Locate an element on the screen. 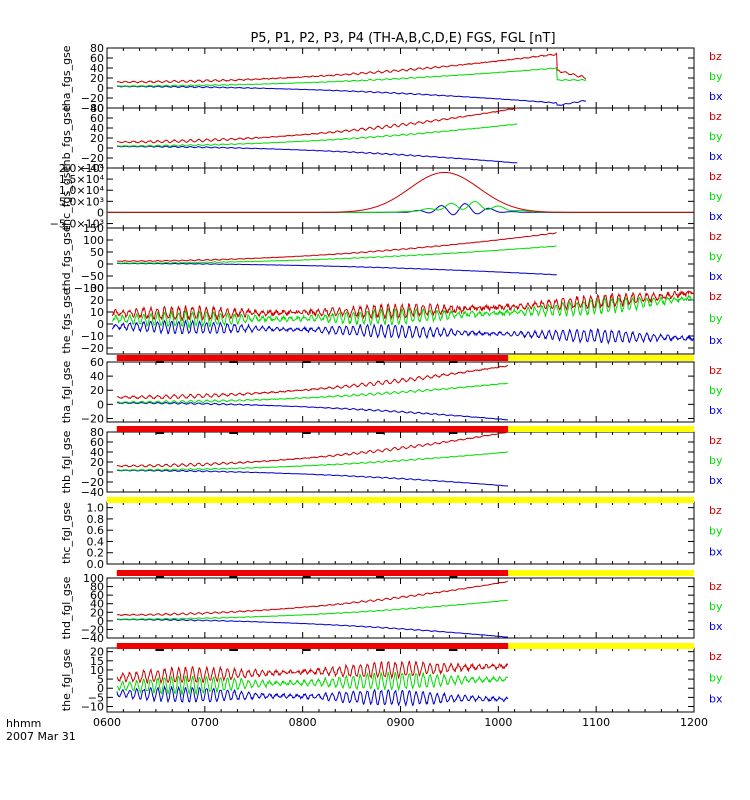 The image size is (750, 800). y-axis-label: thc_fgs_gse is located at coordinates (66, 198).